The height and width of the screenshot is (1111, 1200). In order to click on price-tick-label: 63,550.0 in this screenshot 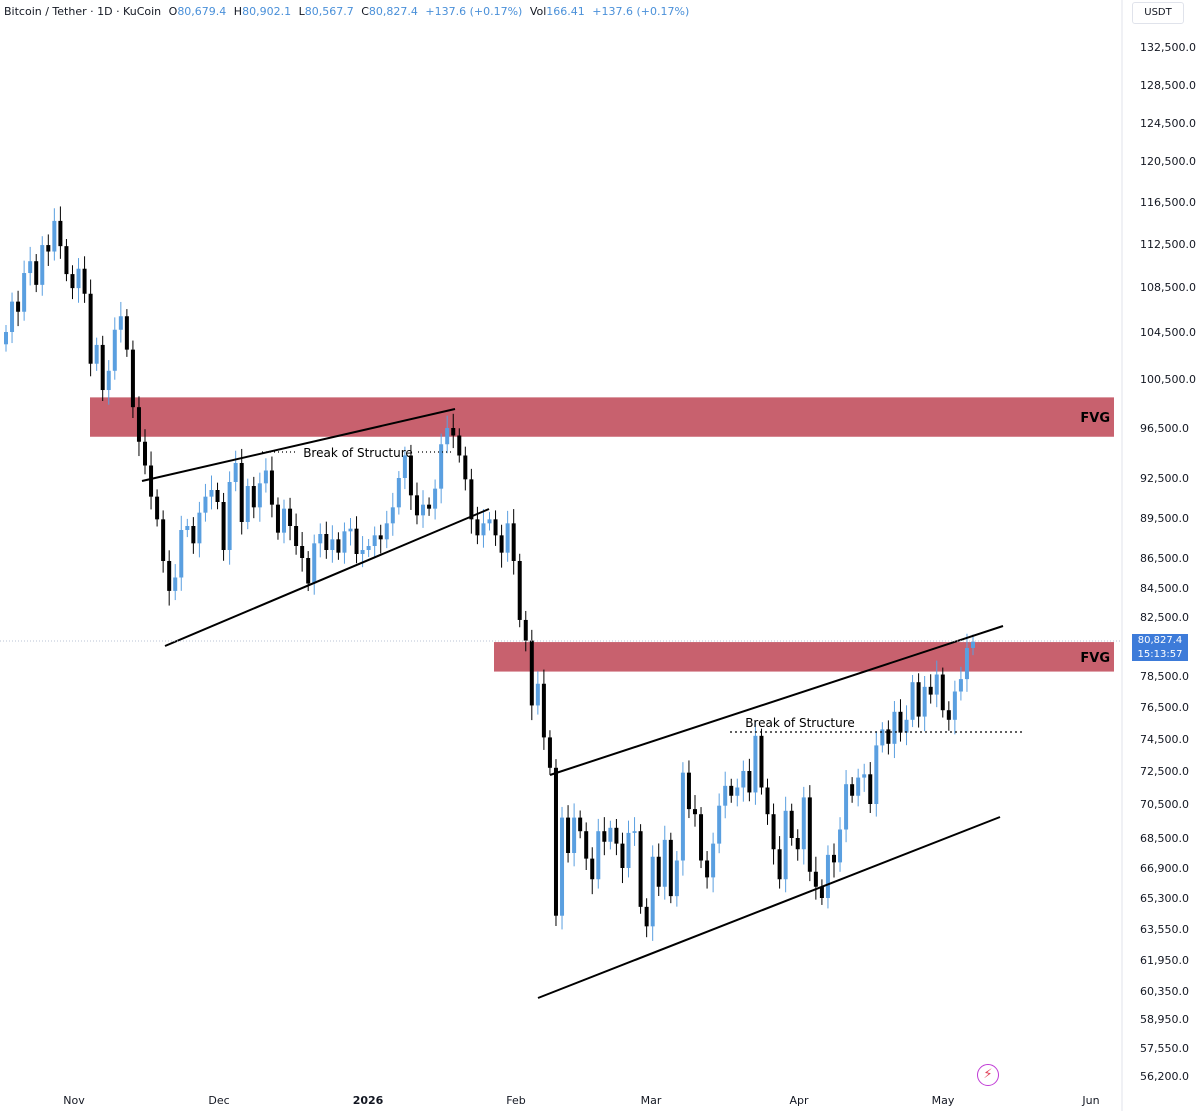, I will do `click(1164, 929)`.